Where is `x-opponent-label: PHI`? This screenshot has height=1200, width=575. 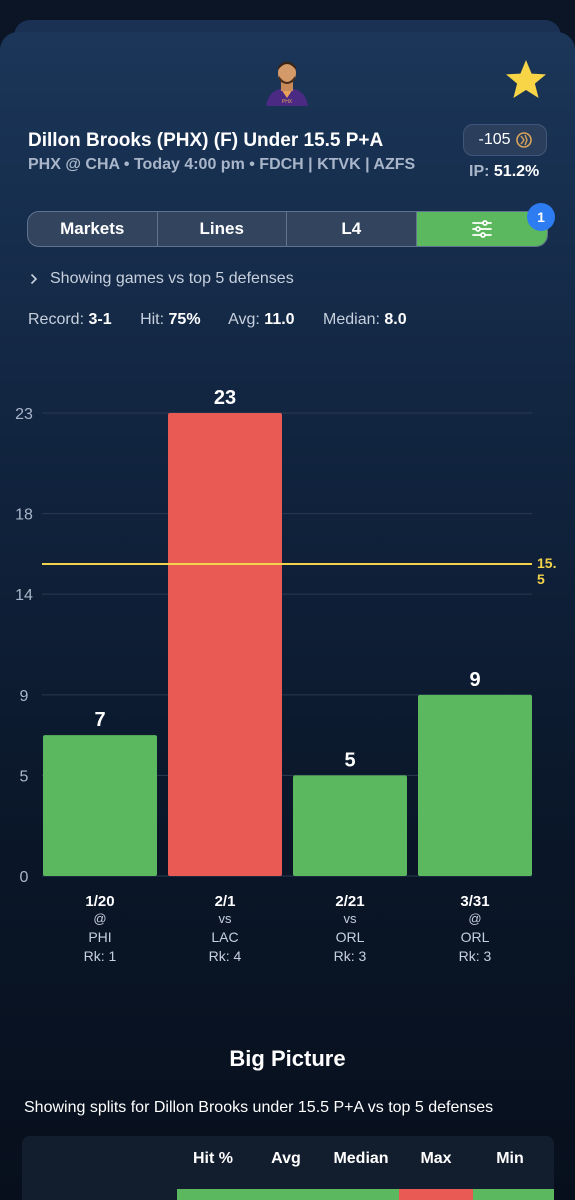 x-opponent-label: PHI is located at coordinates (99, 937).